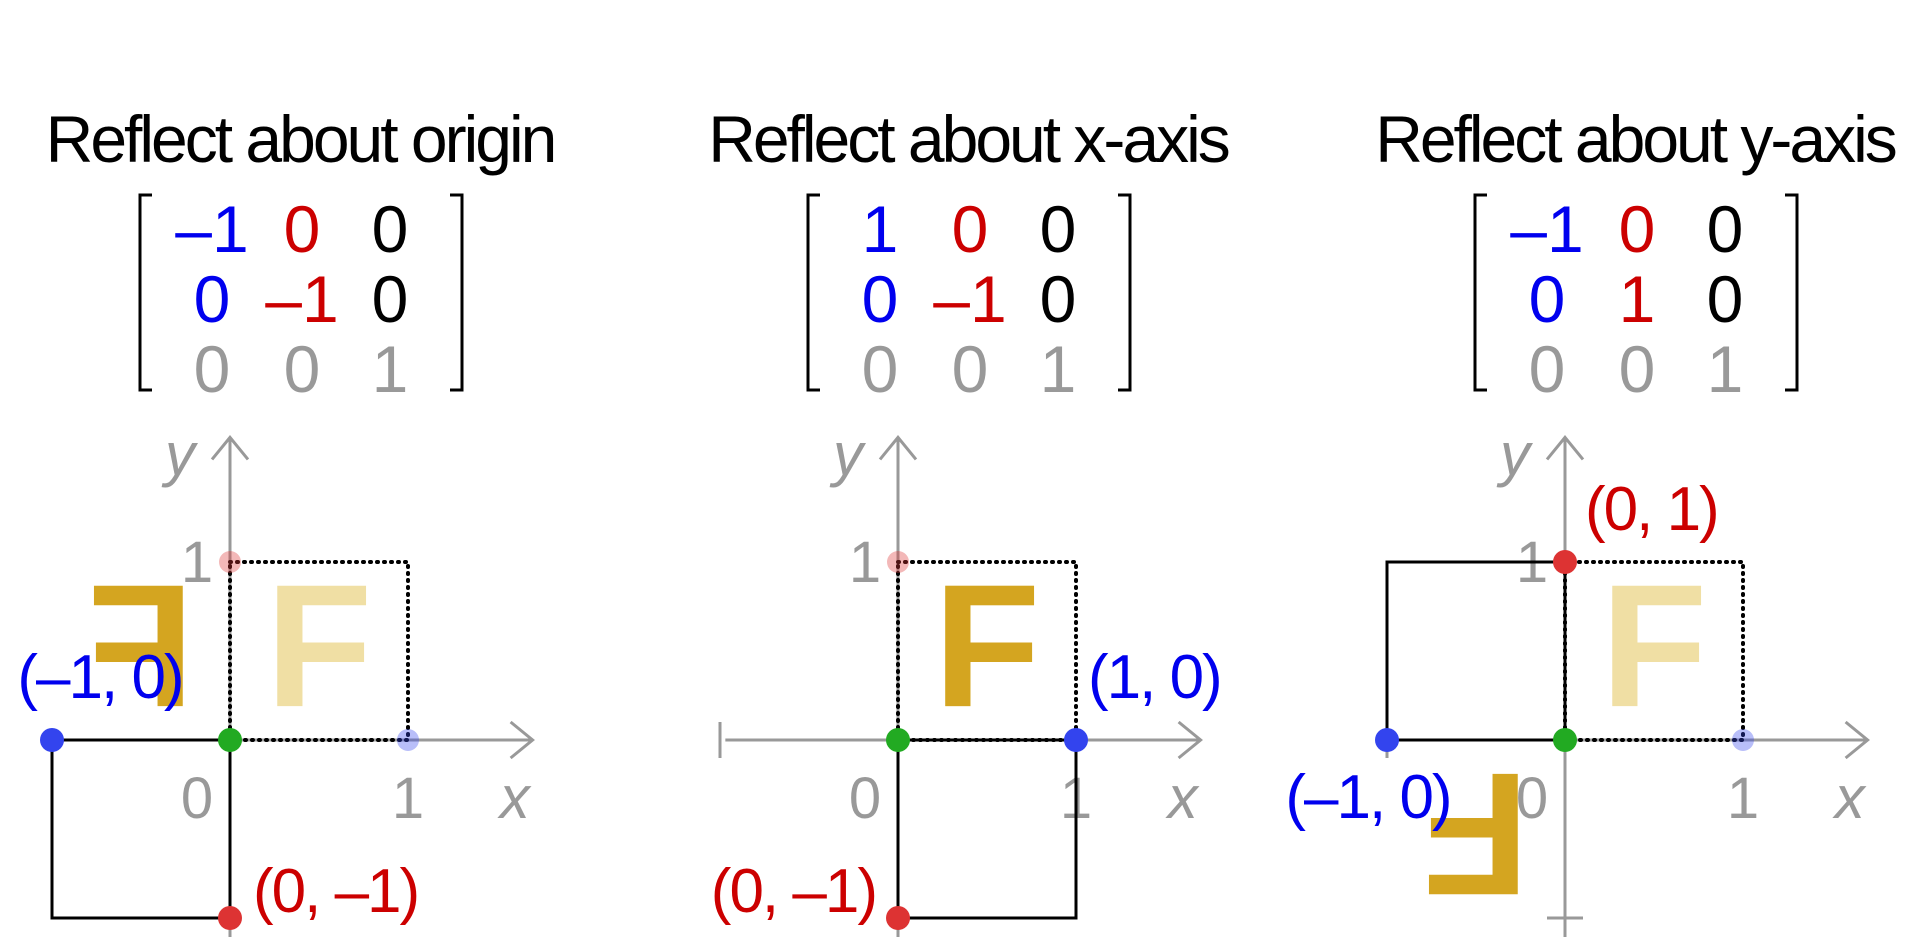 The height and width of the screenshot is (937, 1930). What do you see at coordinates (968, 139) in the screenshot?
I see `panel-title: Reflect about x-axis` at bounding box center [968, 139].